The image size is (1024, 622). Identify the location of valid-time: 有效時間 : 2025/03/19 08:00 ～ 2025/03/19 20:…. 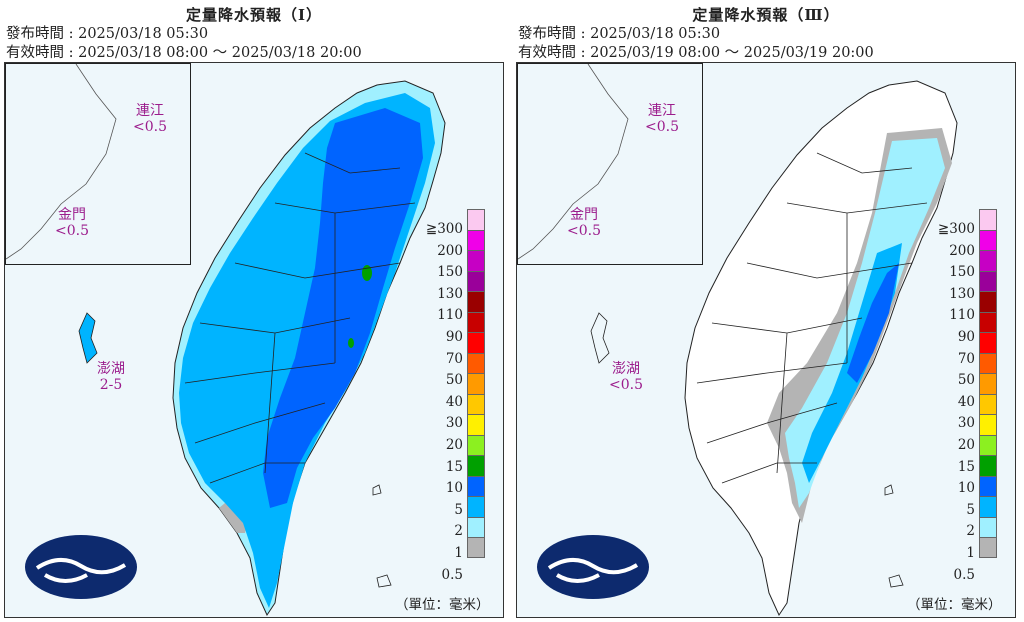
(696, 53).